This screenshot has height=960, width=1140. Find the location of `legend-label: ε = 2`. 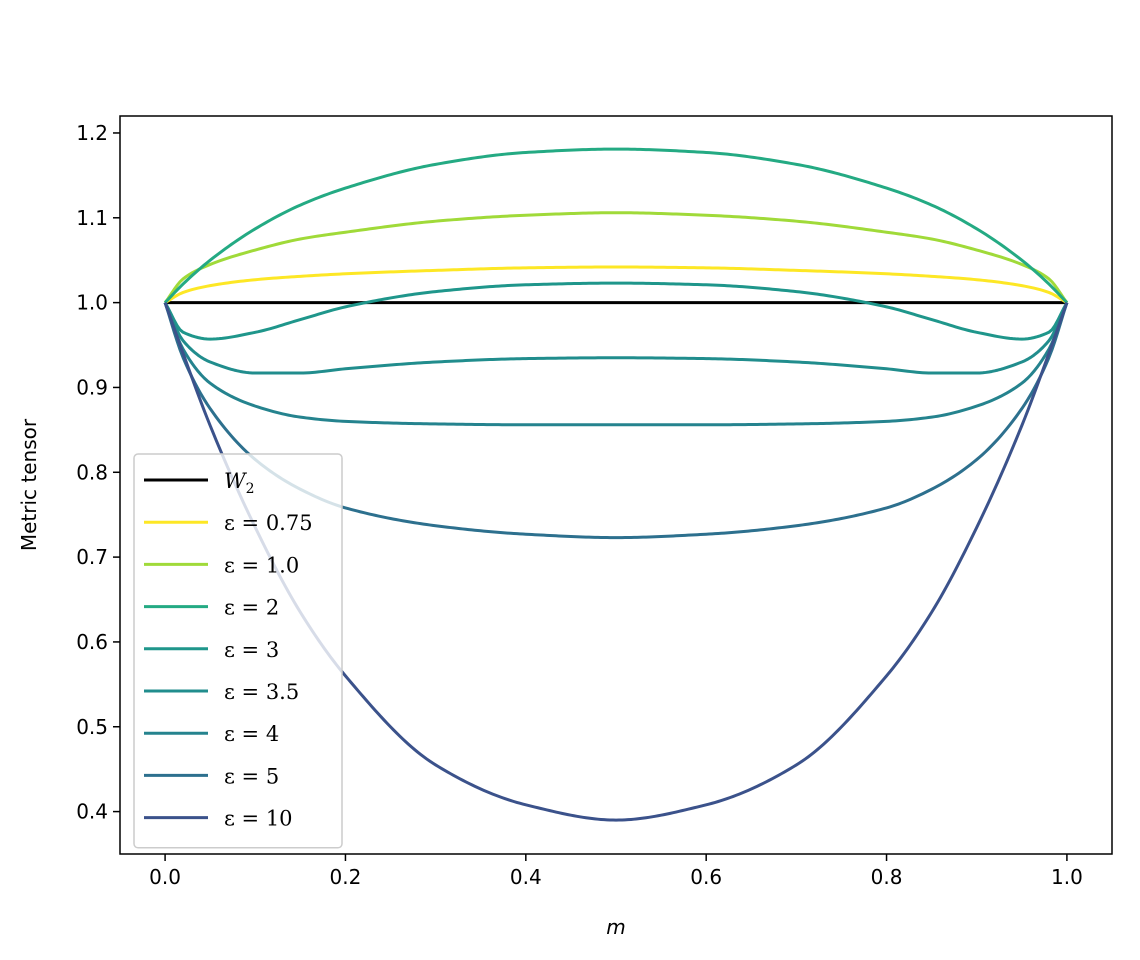

legend-label: ε = 2 is located at coordinates (251, 608).